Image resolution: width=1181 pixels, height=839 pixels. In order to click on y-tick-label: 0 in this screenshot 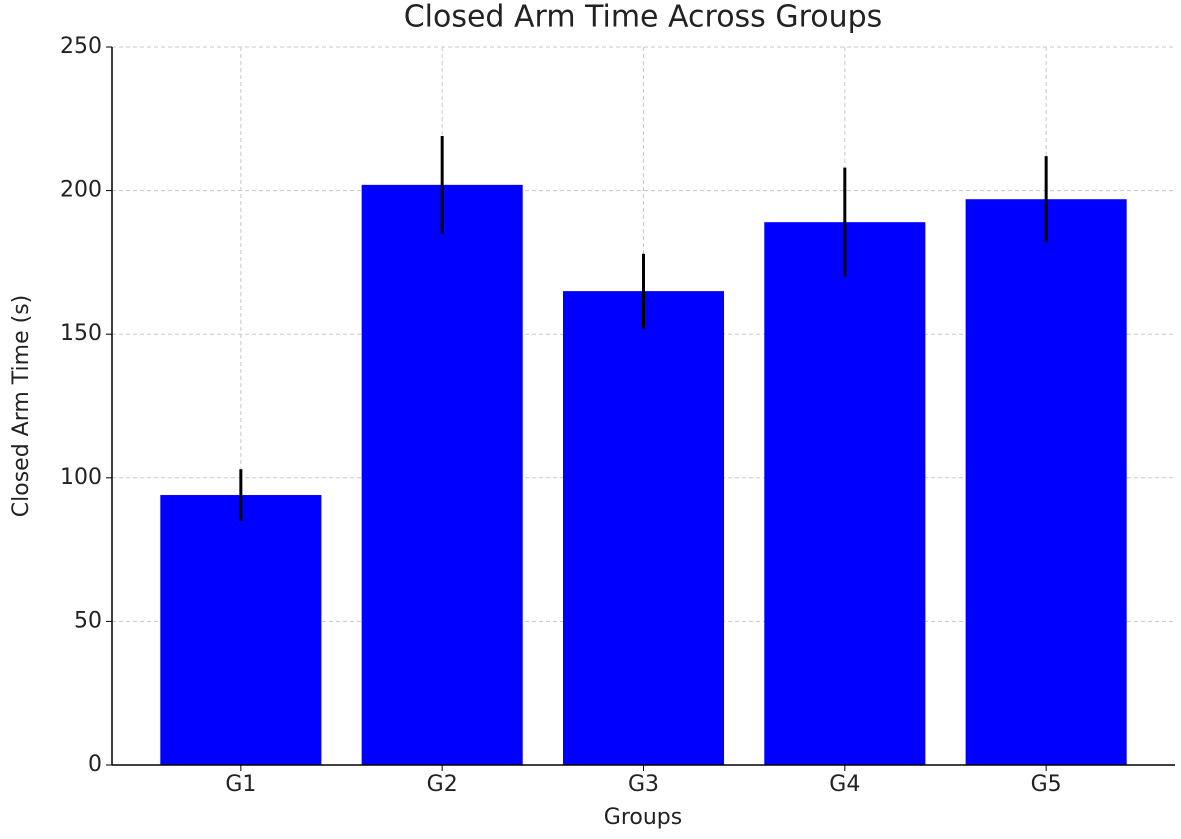, I will do `click(95, 764)`.